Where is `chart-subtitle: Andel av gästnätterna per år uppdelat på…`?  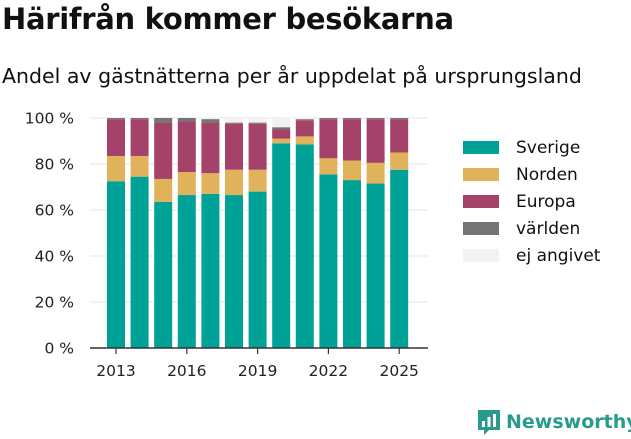
chart-subtitle: Andel av gästnätterna per år uppdelat på… is located at coordinates (292, 76).